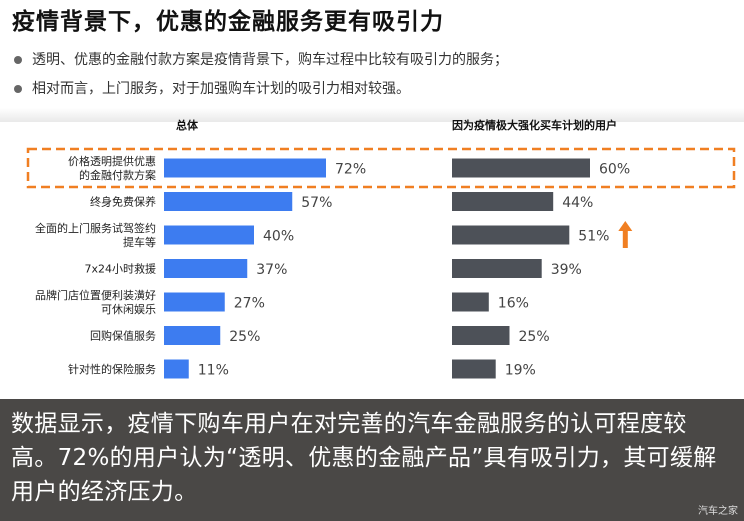 The height and width of the screenshot is (521, 744). Describe the element at coordinates (187, 125) in the screenshot. I see `series-title-overall: 总体` at that location.